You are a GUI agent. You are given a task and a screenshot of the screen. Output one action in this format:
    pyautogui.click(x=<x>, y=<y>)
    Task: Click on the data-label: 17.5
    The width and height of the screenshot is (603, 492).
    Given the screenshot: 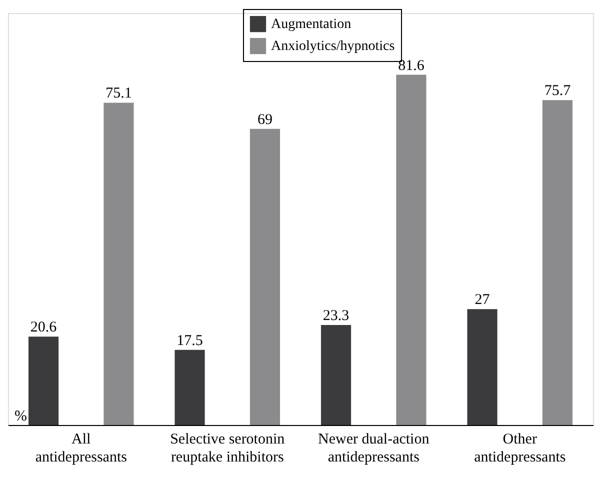 What is the action you would take?
    pyautogui.click(x=189, y=340)
    